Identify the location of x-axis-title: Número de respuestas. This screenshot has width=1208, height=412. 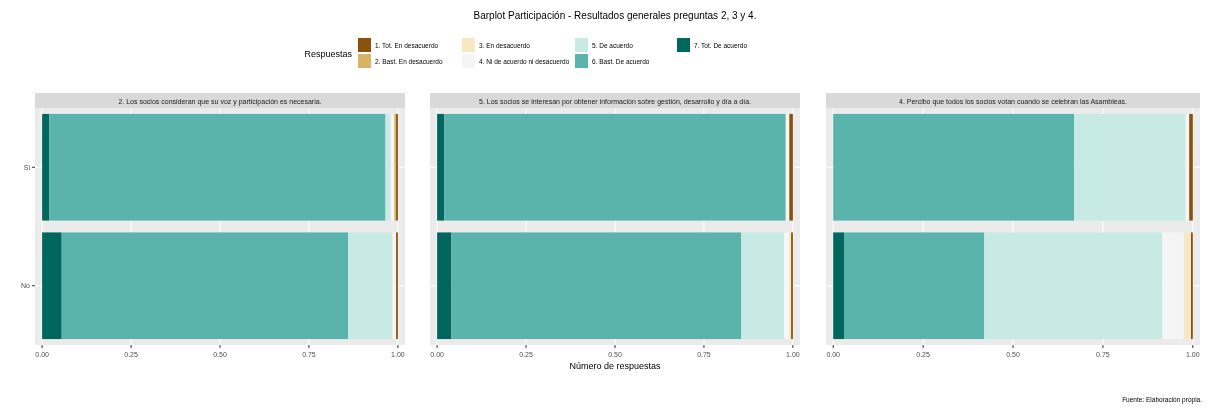
(615, 366).